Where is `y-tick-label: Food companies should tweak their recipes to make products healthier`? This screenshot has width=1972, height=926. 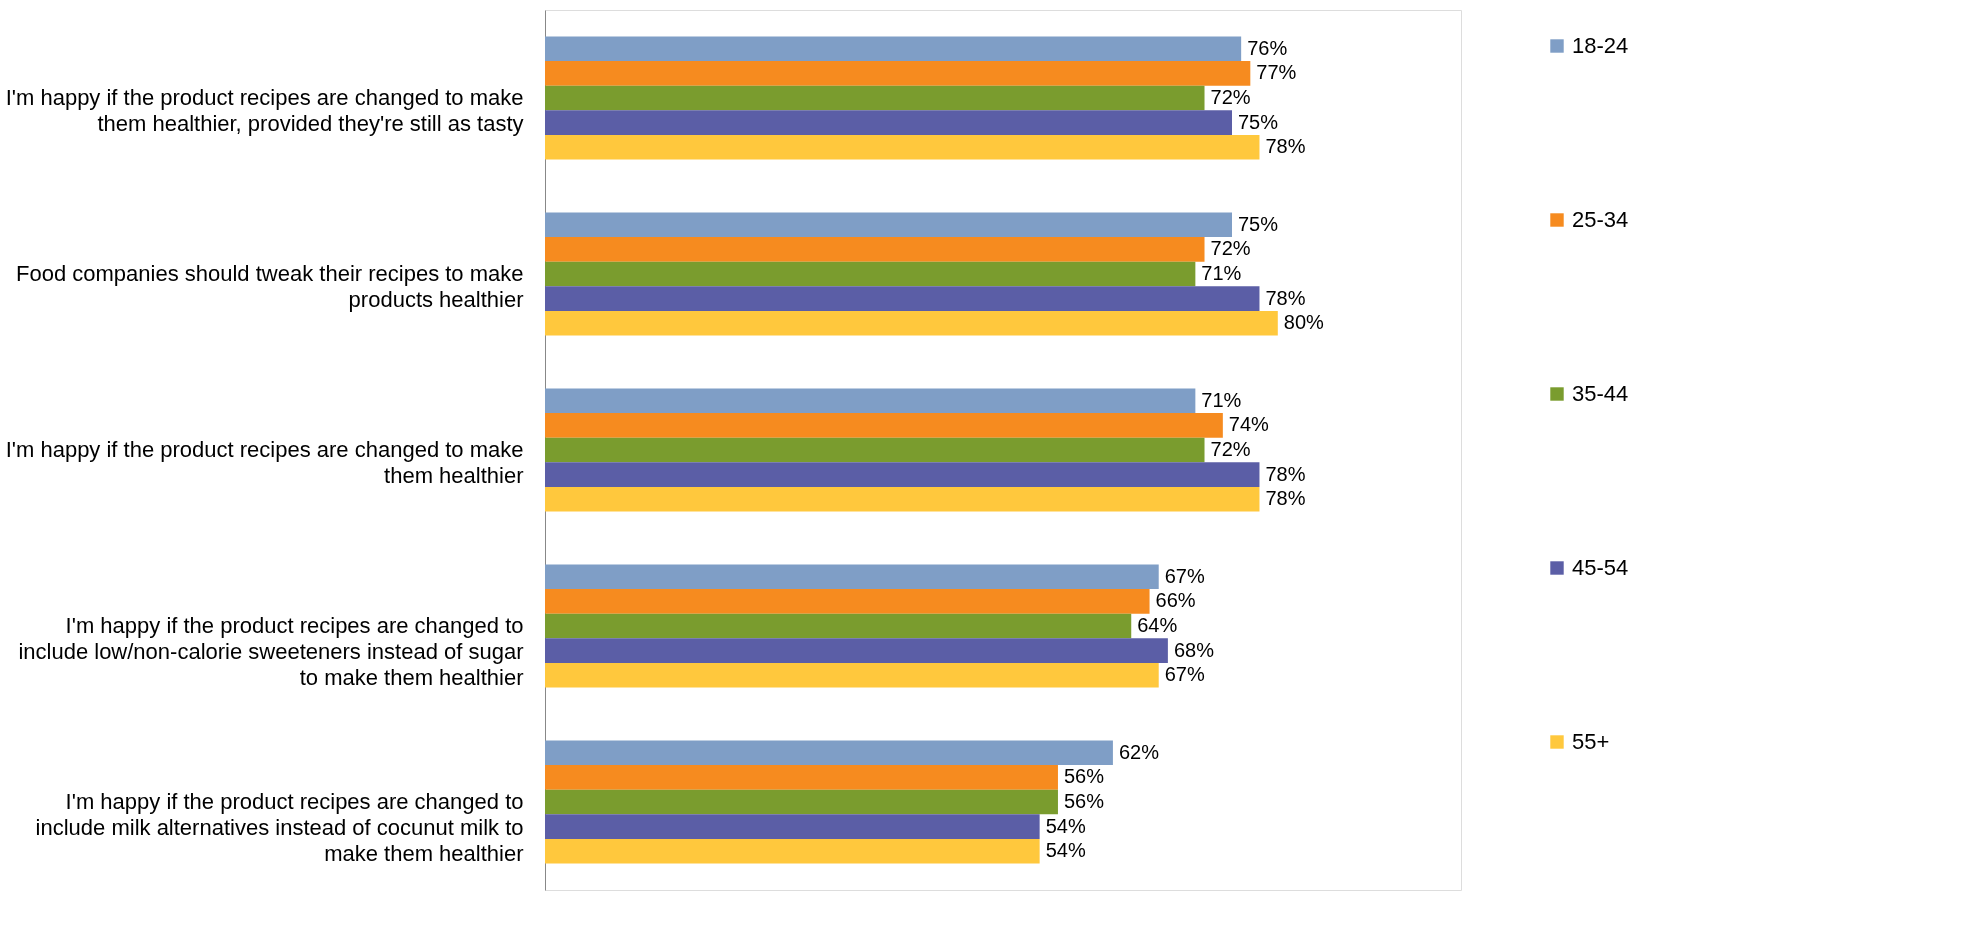 y-tick-label: Food companies should tweak their recipes to make products healthier is located at coordinates (270, 286).